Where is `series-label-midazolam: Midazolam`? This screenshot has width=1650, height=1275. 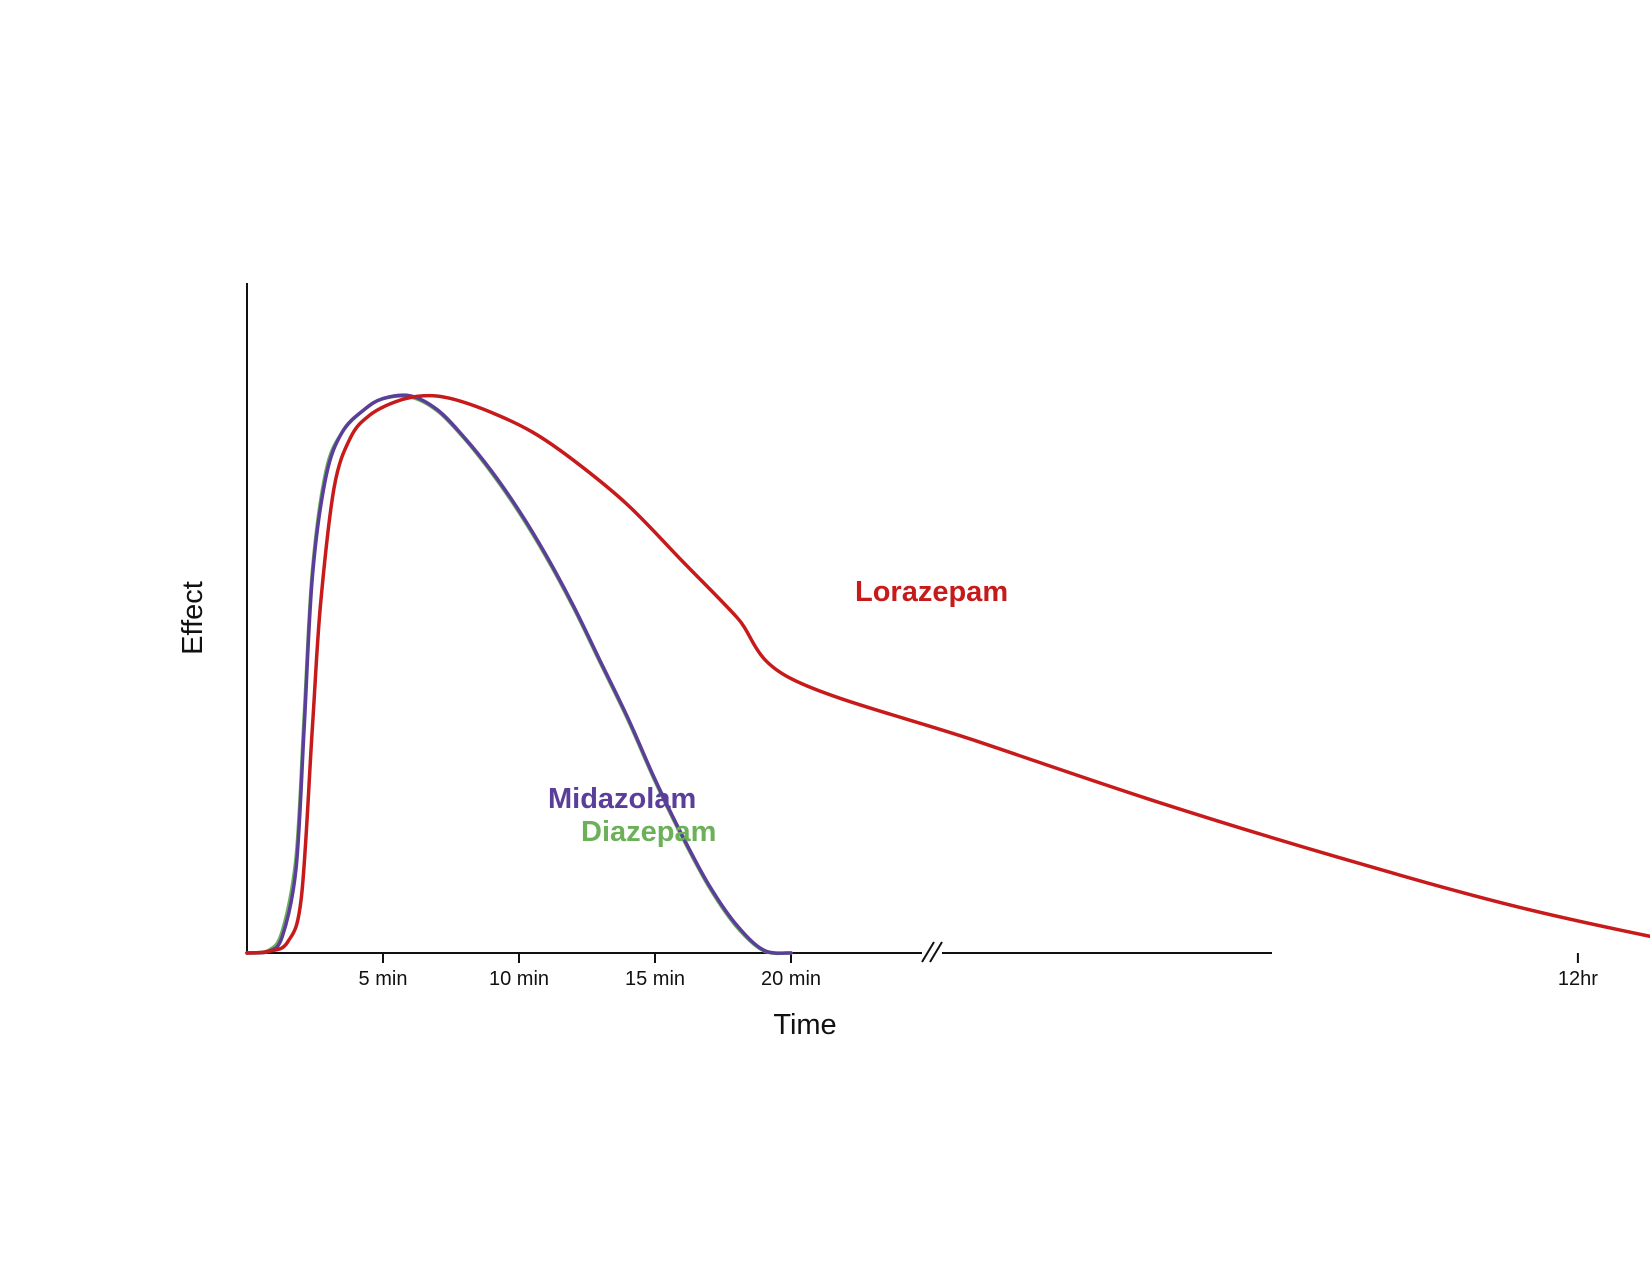 series-label-midazolam: Midazolam is located at coordinates (622, 799).